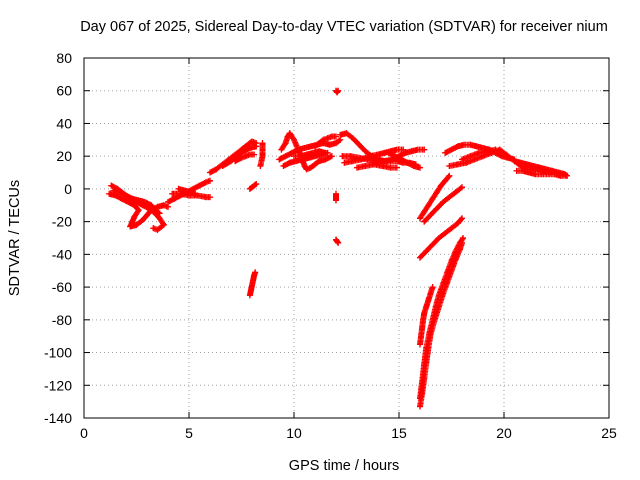  I want to click on series-arc-5e, so click(325, 141).